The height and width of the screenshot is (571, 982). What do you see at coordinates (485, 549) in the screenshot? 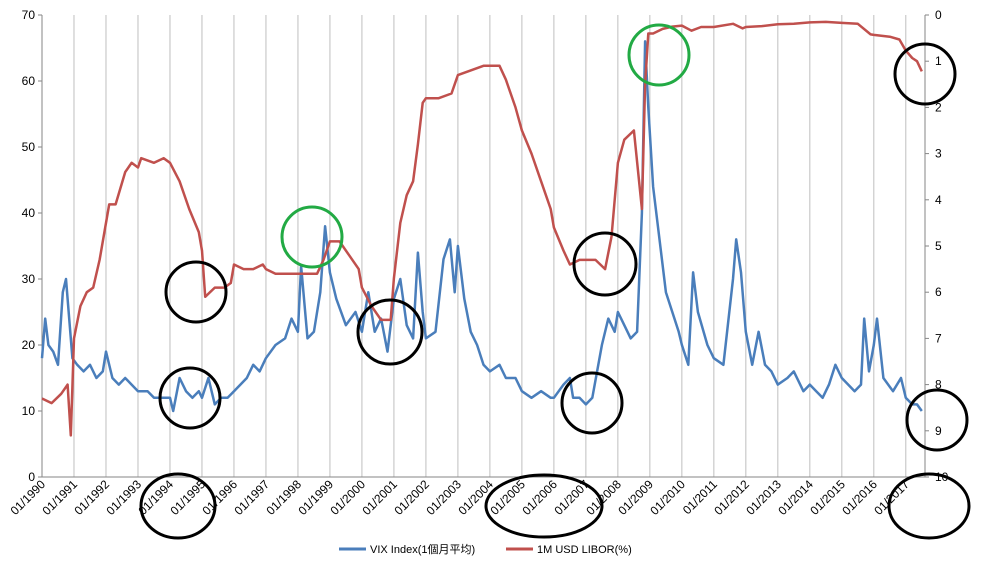
I see `legend: VIX Index(1個月平均) 1M USD LIBOR(%)` at bounding box center [485, 549].